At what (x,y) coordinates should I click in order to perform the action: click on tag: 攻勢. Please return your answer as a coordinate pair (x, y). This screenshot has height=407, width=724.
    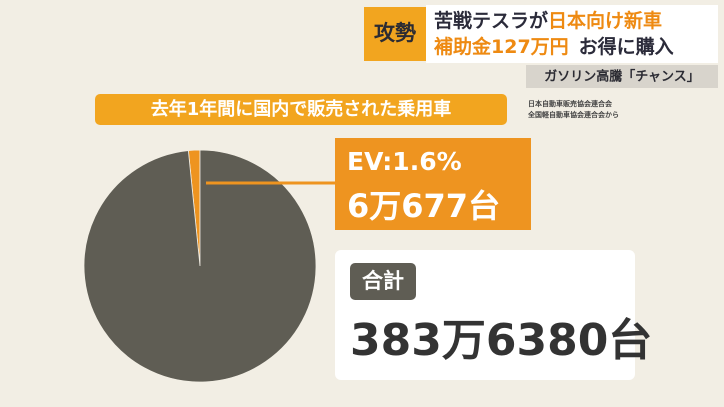
    Looking at the image, I should click on (395, 33).